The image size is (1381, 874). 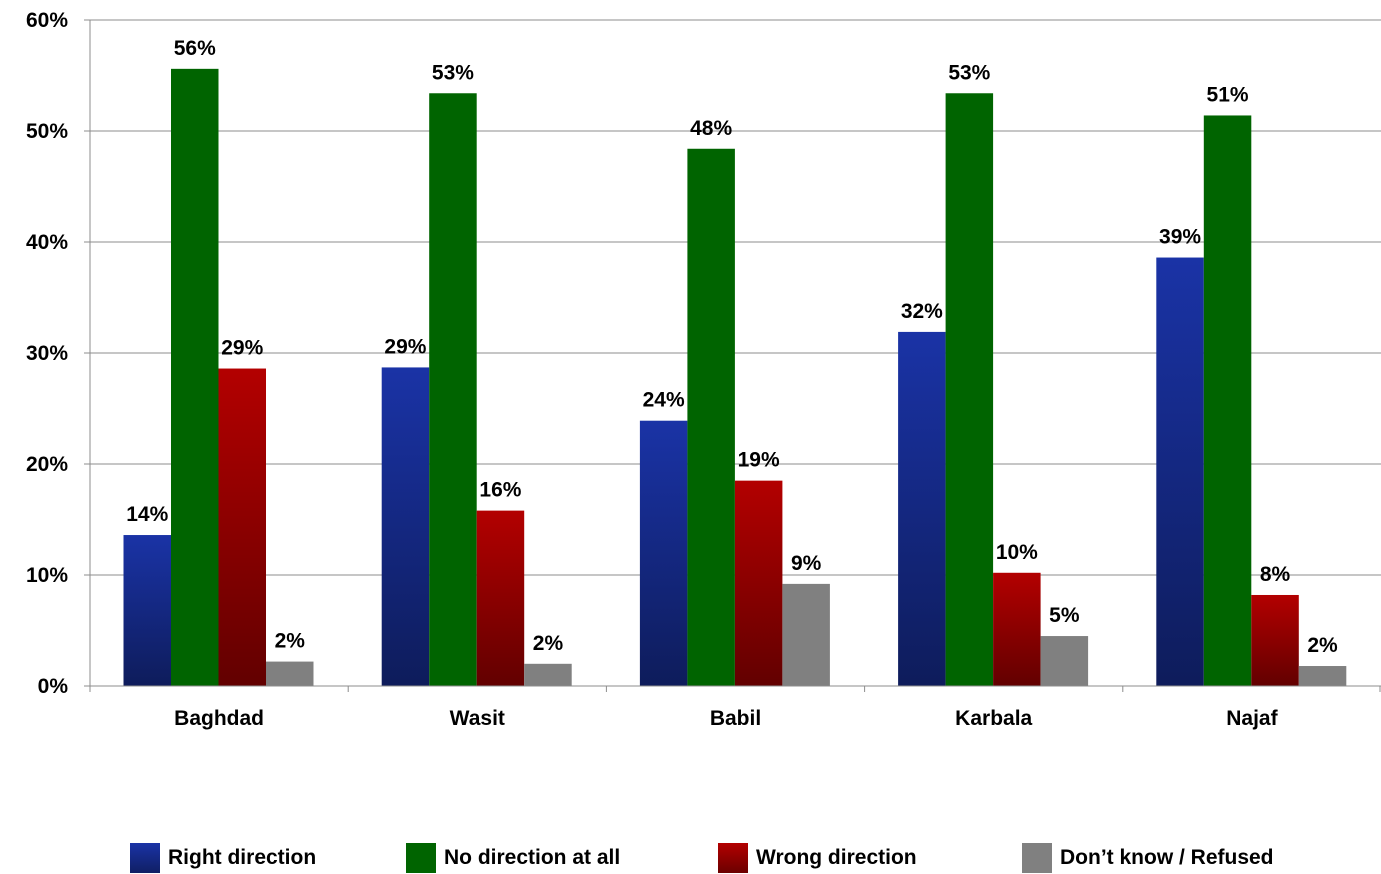 I want to click on data-label: 14%, so click(x=147, y=514).